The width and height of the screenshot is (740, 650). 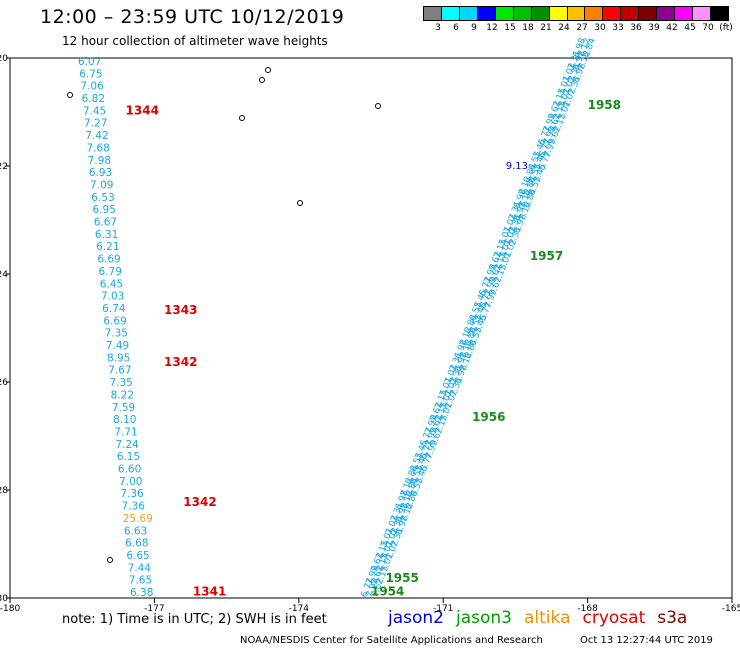 What do you see at coordinates (135, 531) in the screenshot?
I see `wave-height-value: 6.63` at bounding box center [135, 531].